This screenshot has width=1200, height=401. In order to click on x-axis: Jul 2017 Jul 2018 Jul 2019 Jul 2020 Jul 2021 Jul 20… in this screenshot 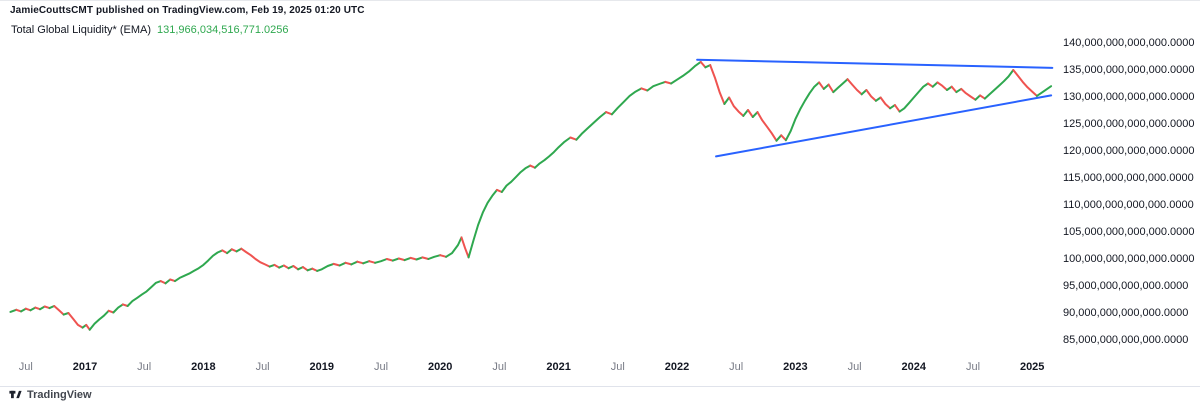, I will do `click(530, 367)`.